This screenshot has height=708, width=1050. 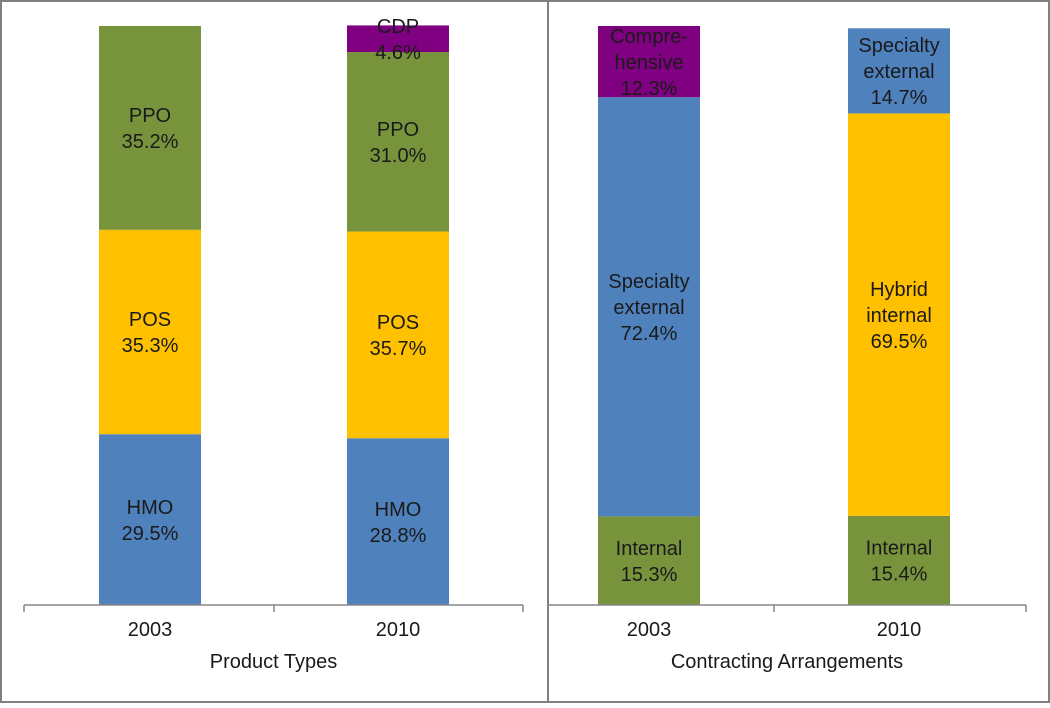 What do you see at coordinates (649, 37) in the screenshot?
I see `data-label-comprehensive-2003: Compre-` at bounding box center [649, 37].